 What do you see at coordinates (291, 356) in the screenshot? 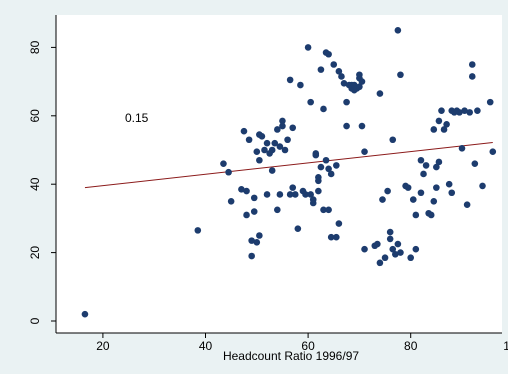
I see `x-axis-title: Headcount Ratio 1996/97` at bounding box center [291, 356].